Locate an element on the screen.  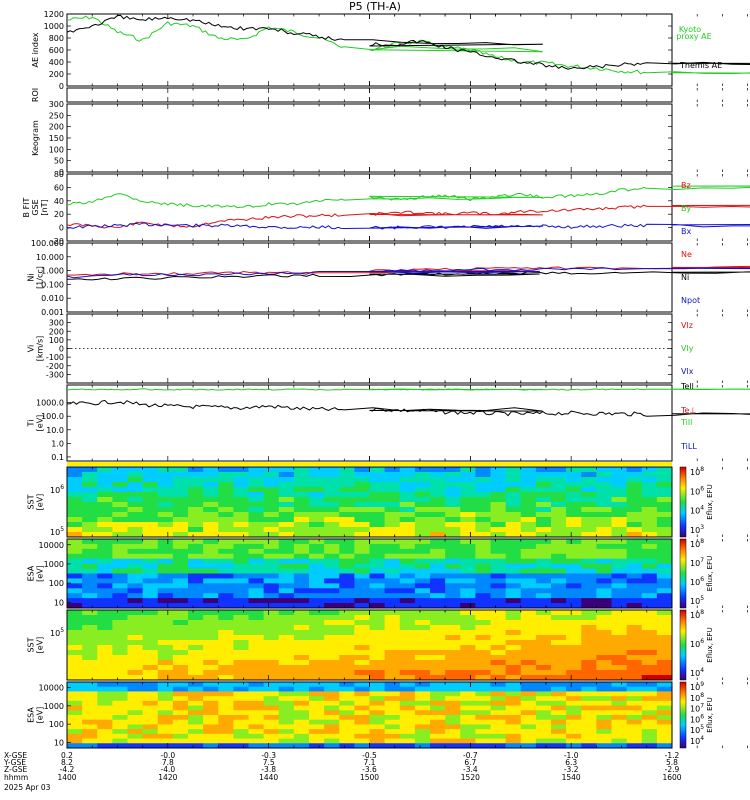
colorbar is located at coordinates (683, 573).